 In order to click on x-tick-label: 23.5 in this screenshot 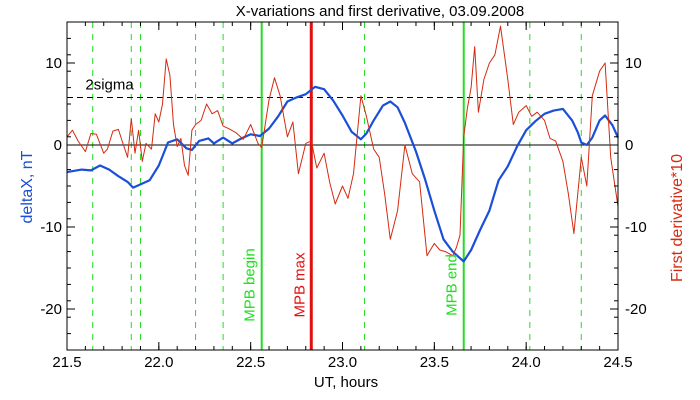, I will do `click(434, 362)`.